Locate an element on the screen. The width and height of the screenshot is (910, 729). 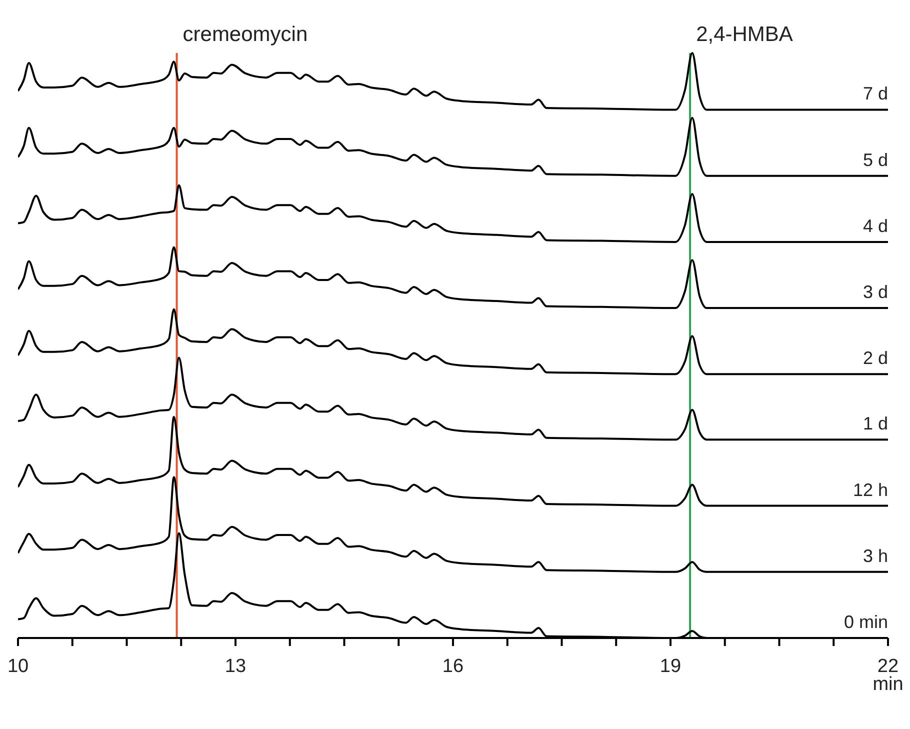
x-axis-title: min is located at coordinates (888, 684).